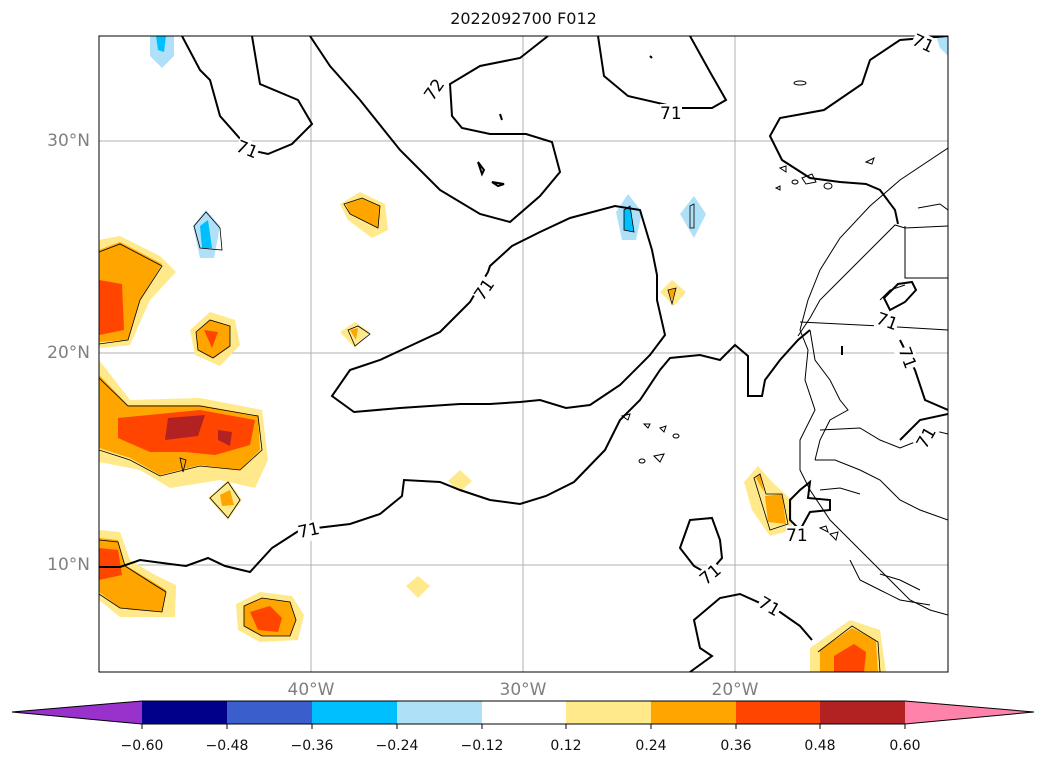  What do you see at coordinates (747, 310) in the screenshot?
I see `islands` at bounding box center [747, 310].